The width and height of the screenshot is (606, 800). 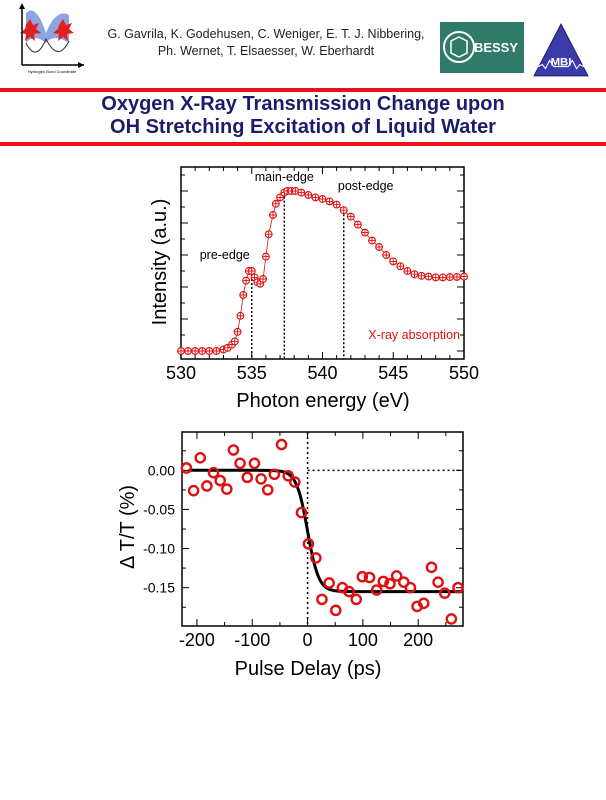 What do you see at coordinates (308, 669) in the screenshot?
I see `x-axis-label: Pulse Delay (ps)` at bounding box center [308, 669].